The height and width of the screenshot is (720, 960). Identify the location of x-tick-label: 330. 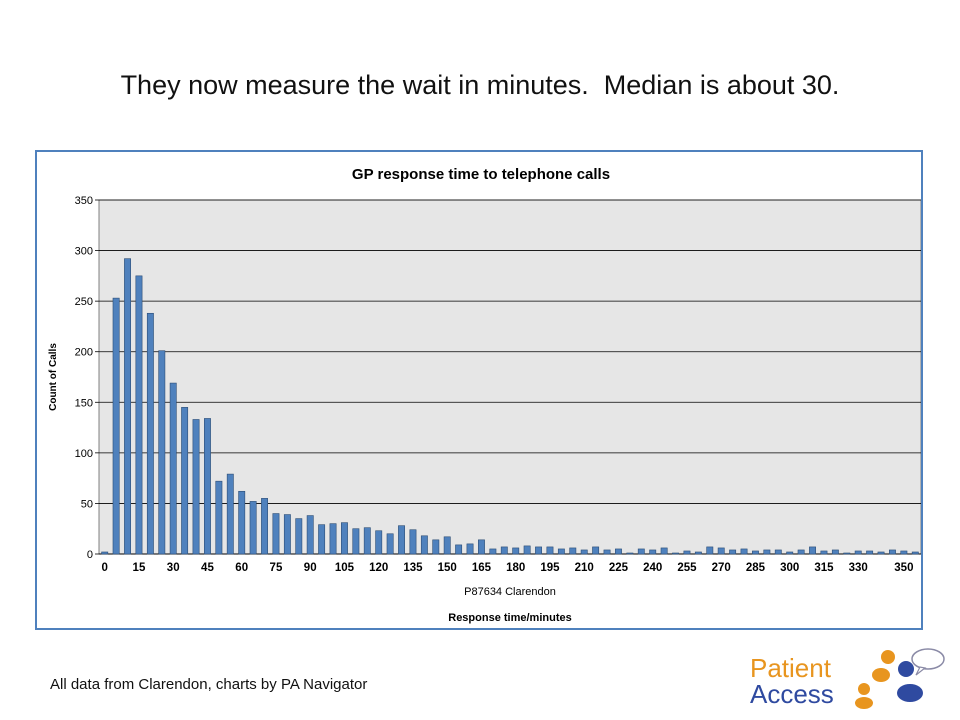
(858, 568).